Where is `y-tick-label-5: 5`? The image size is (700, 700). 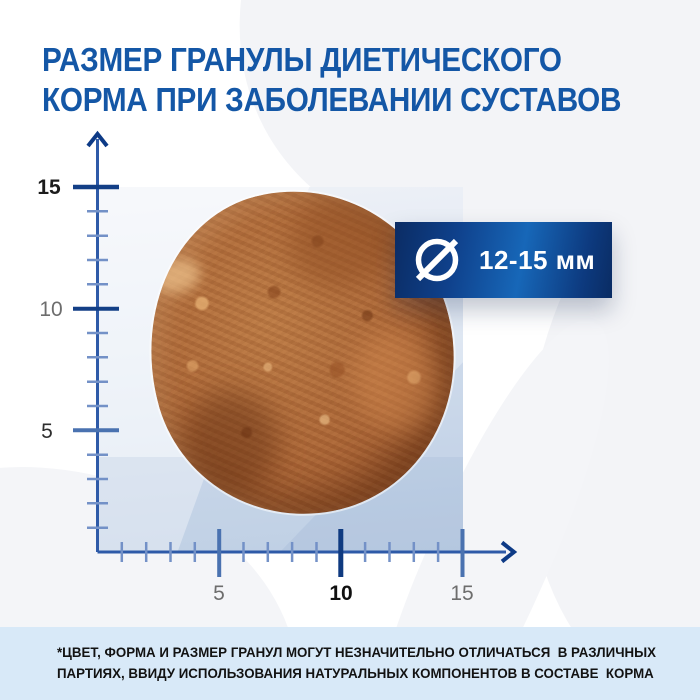 y-tick-label-5: 5 is located at coordinates (47, 431).